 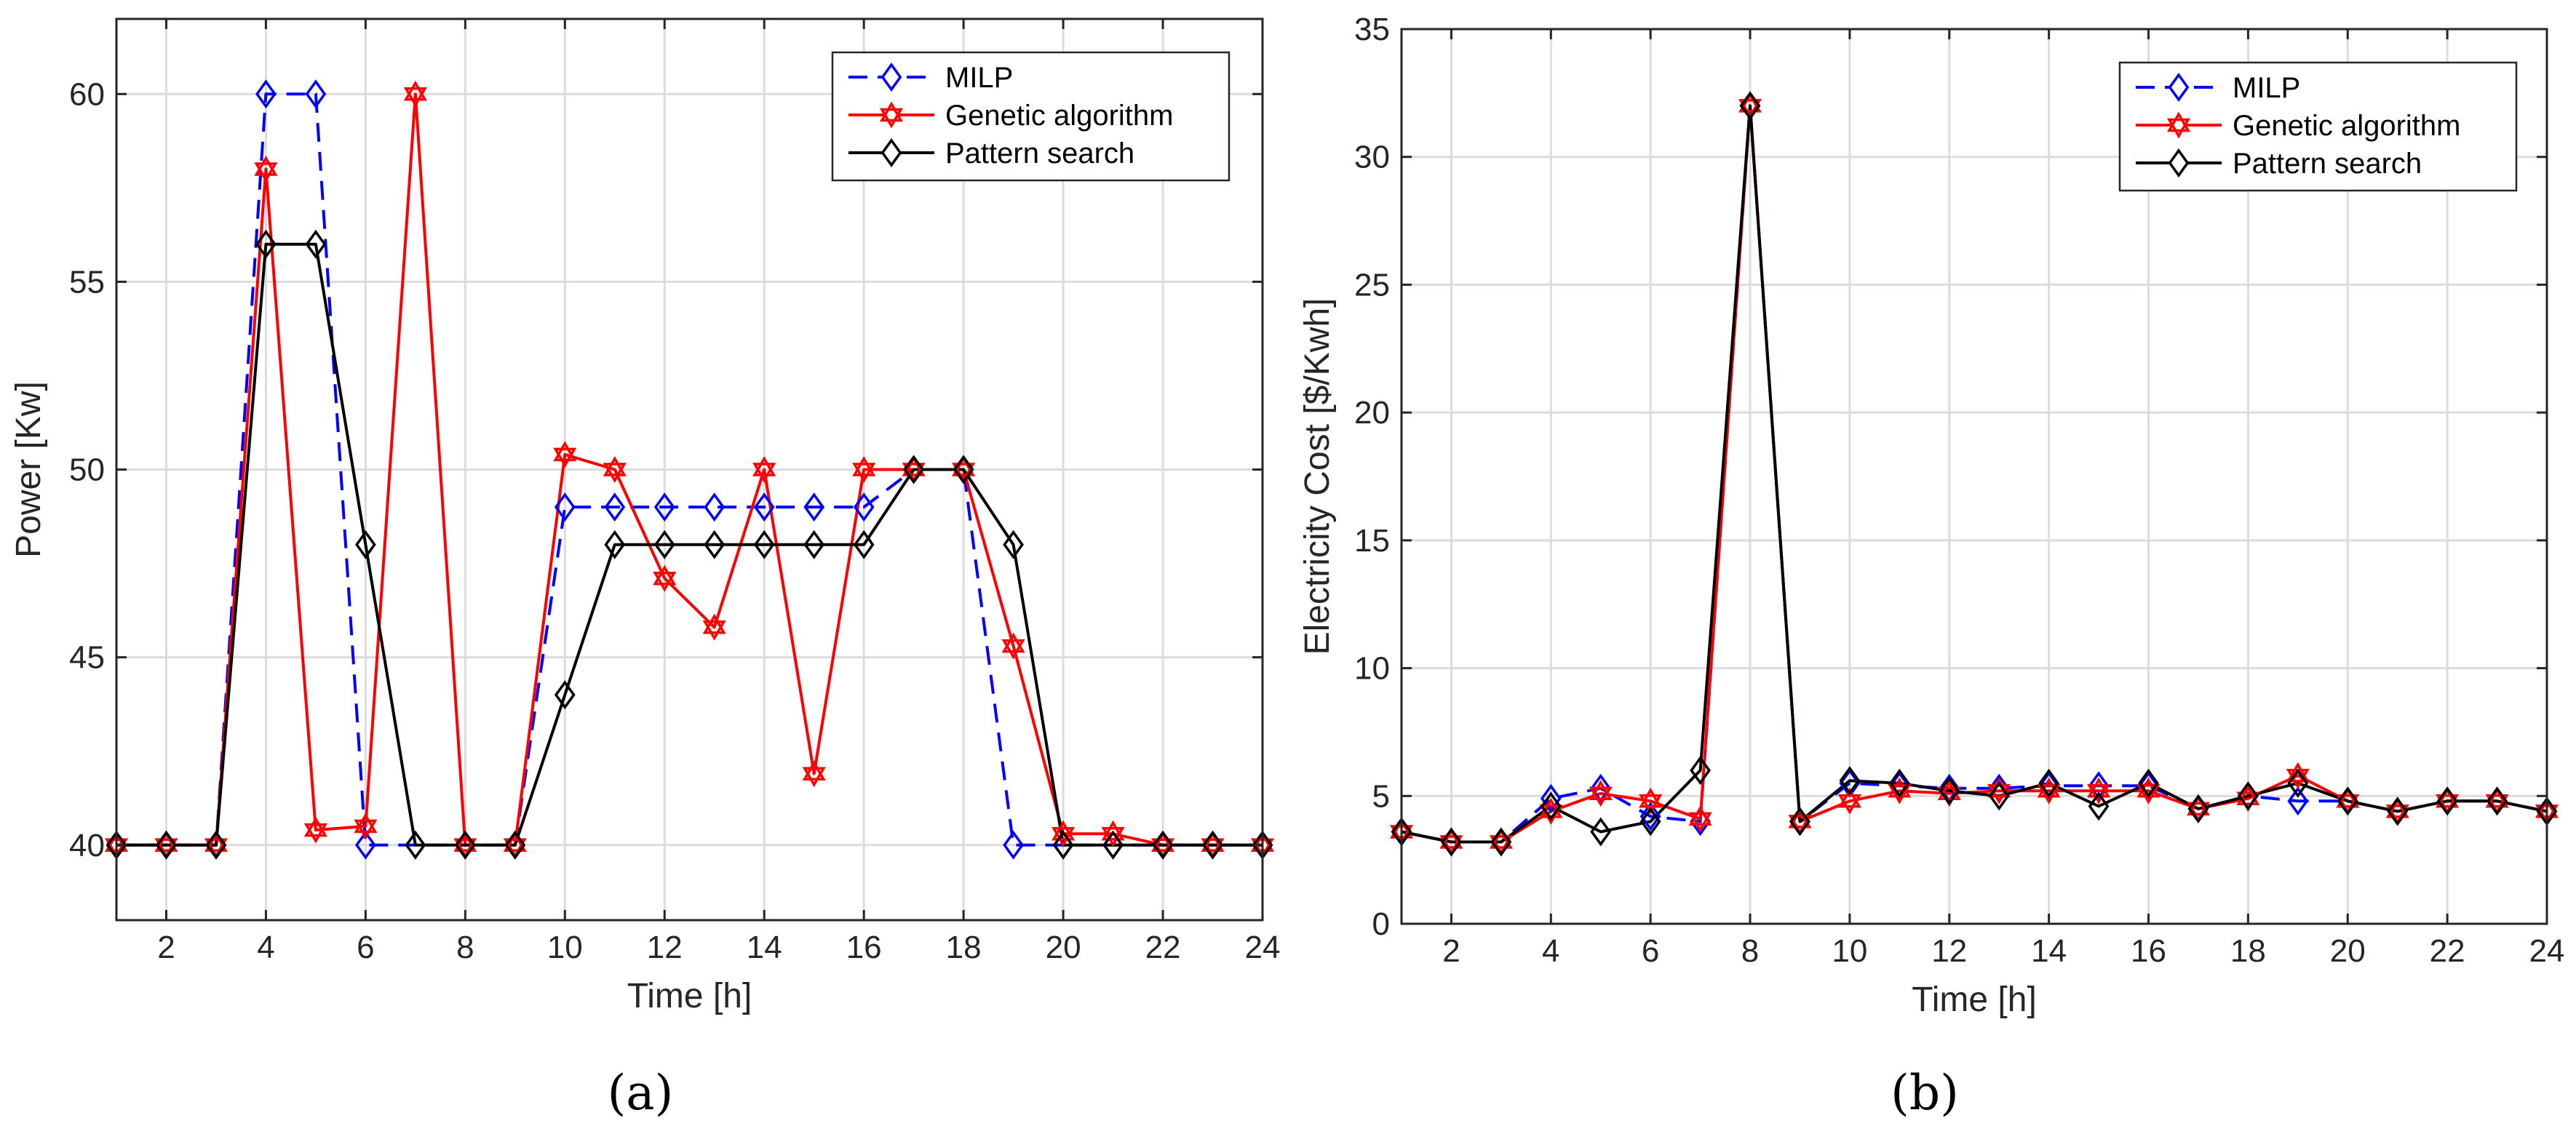 I want to click on x-tick-label: 6, so click(x=1650, y=951).